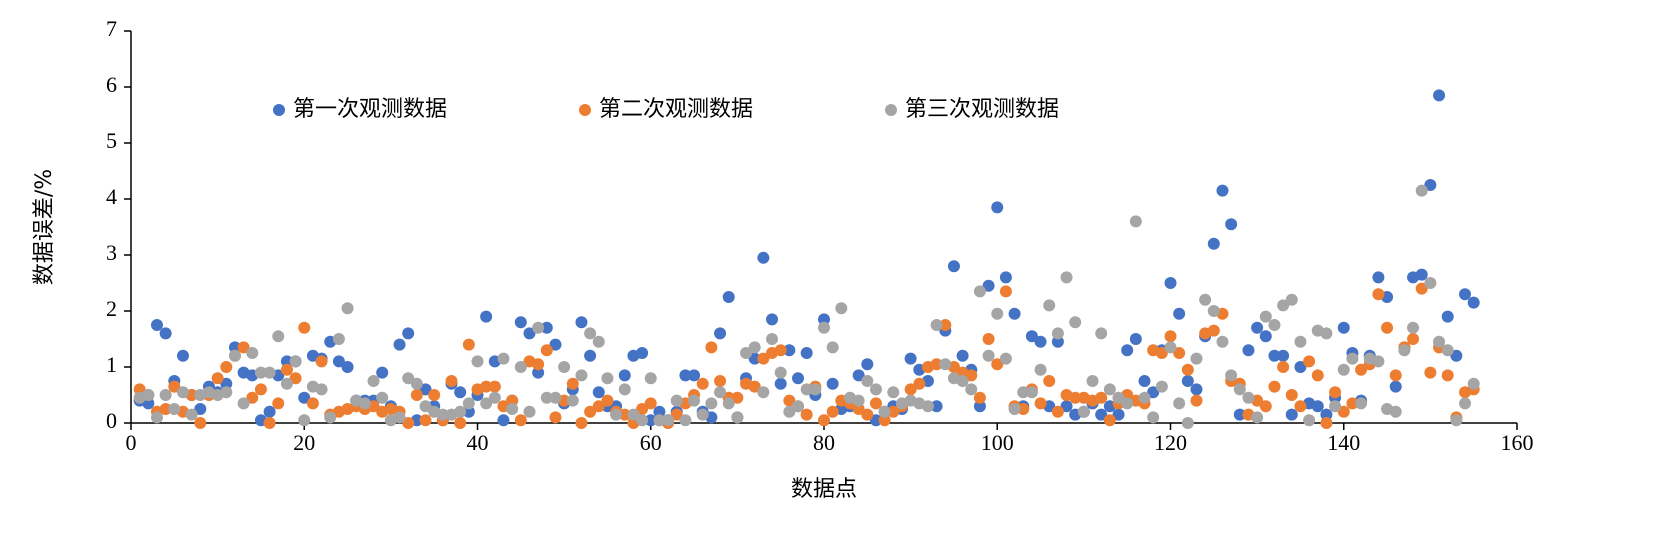 This screenshot has width=1654, height=544. What do you see at coordinates (111, 420) in the screenshot?
I see `y-tick-label: 0` at bounding box center [111, 420].